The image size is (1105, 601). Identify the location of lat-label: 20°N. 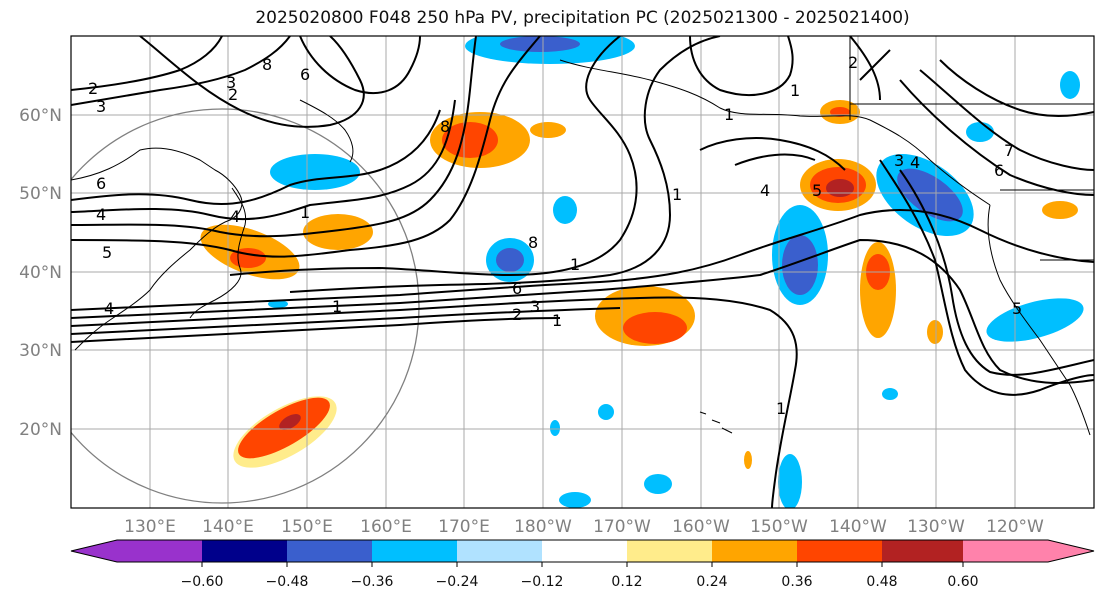
(40, 430).